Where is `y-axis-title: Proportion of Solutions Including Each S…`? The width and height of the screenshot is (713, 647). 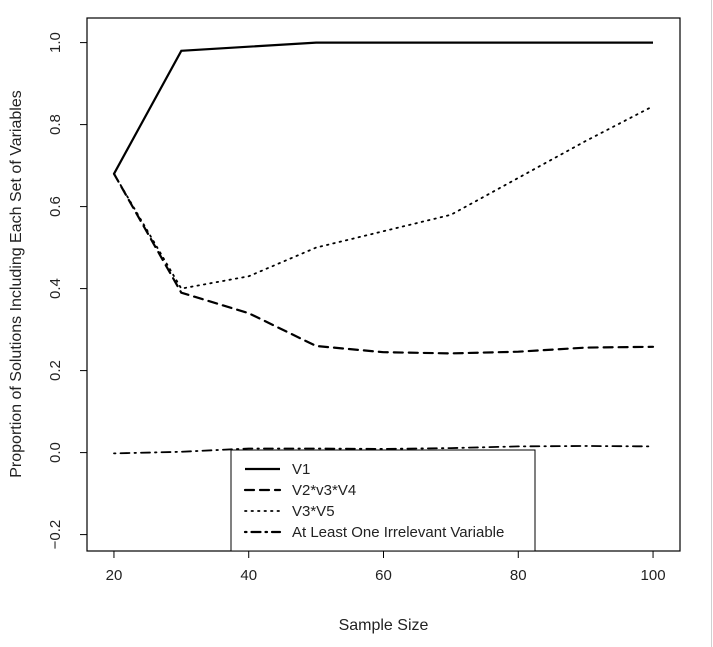
y-axis-title: Proportion of Solutions Including Each S… is located at coordinates (16, 284).